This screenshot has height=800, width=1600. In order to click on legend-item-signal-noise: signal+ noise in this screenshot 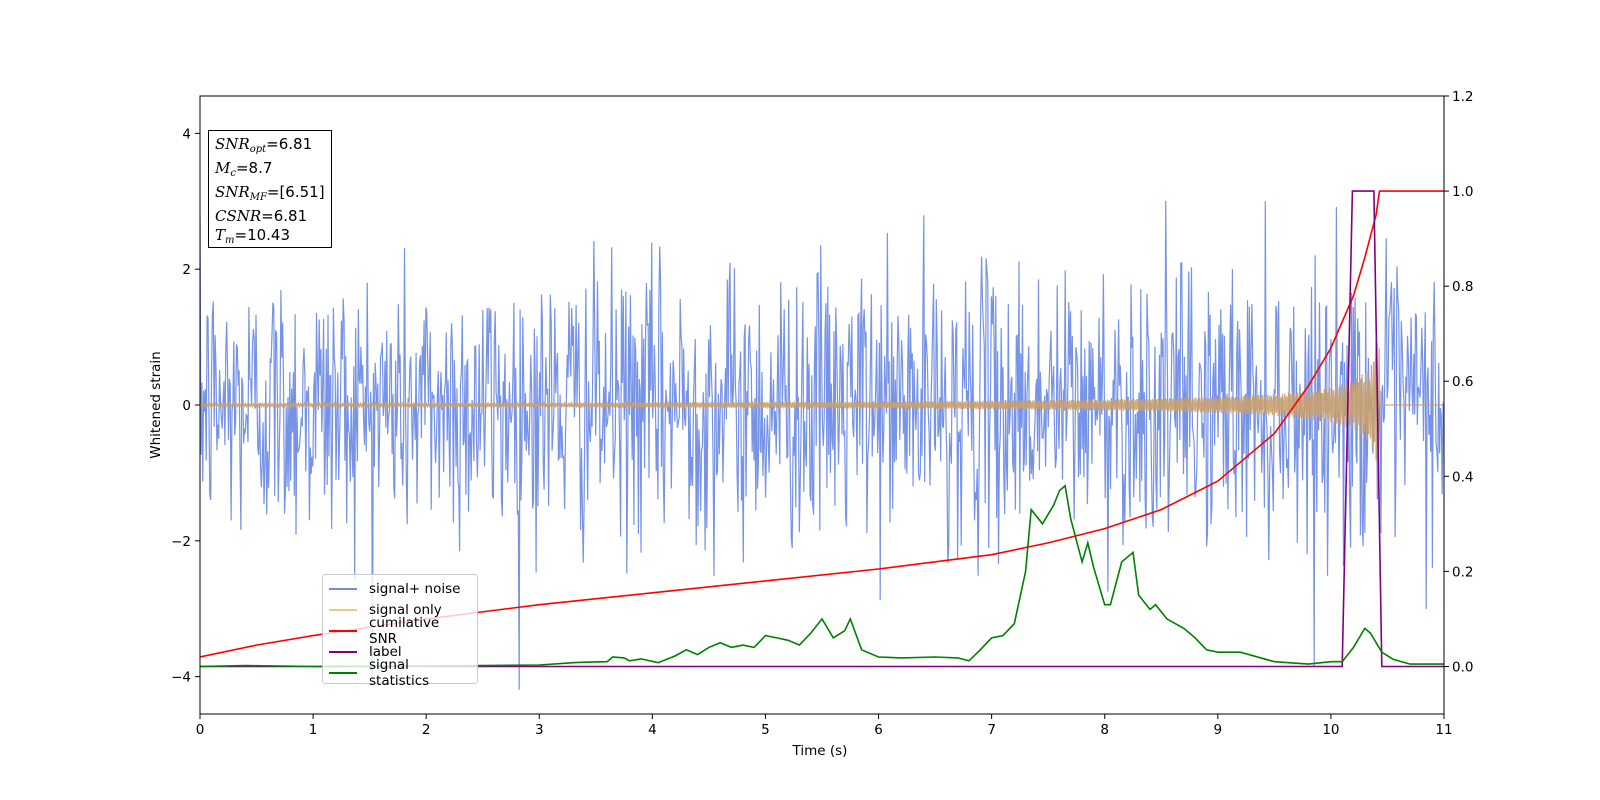, I will do `click(400, 588)`.